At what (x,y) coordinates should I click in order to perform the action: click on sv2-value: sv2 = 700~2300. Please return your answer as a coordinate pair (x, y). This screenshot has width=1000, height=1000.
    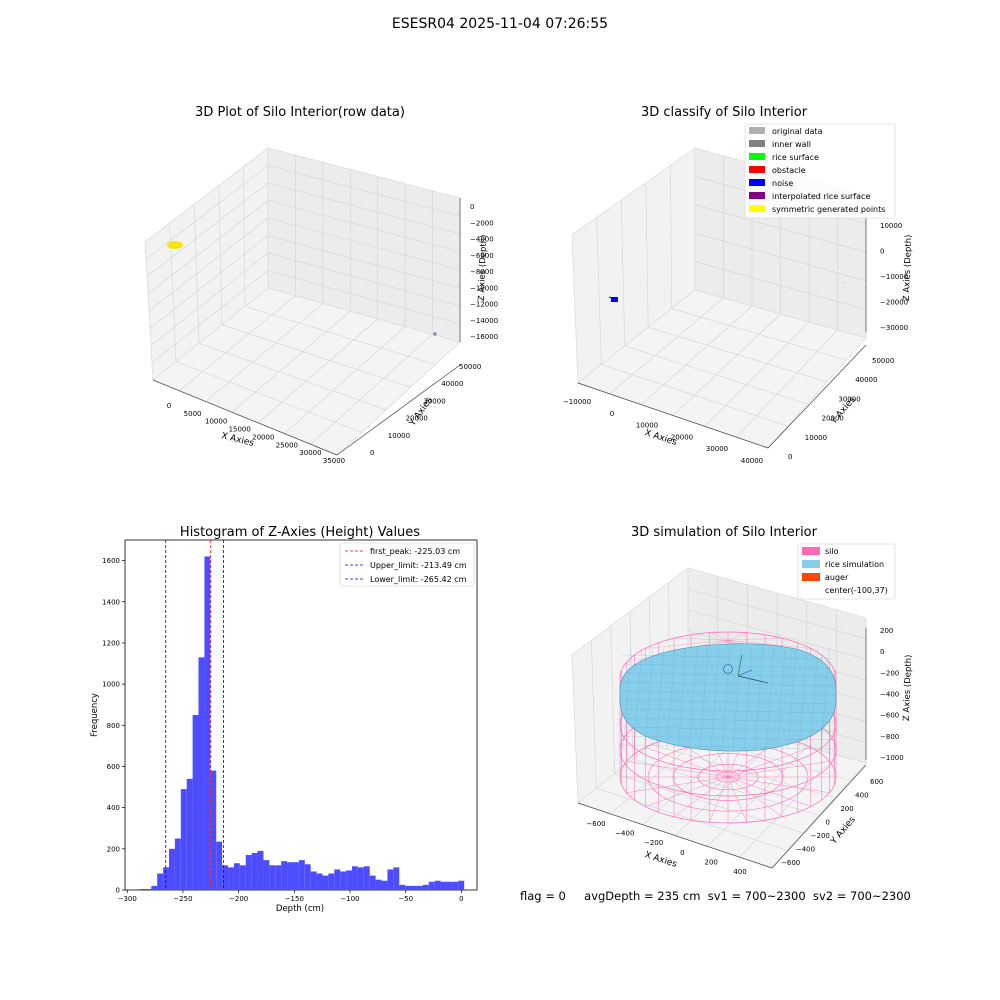
    Looking at the image, I should click on (861, 896).